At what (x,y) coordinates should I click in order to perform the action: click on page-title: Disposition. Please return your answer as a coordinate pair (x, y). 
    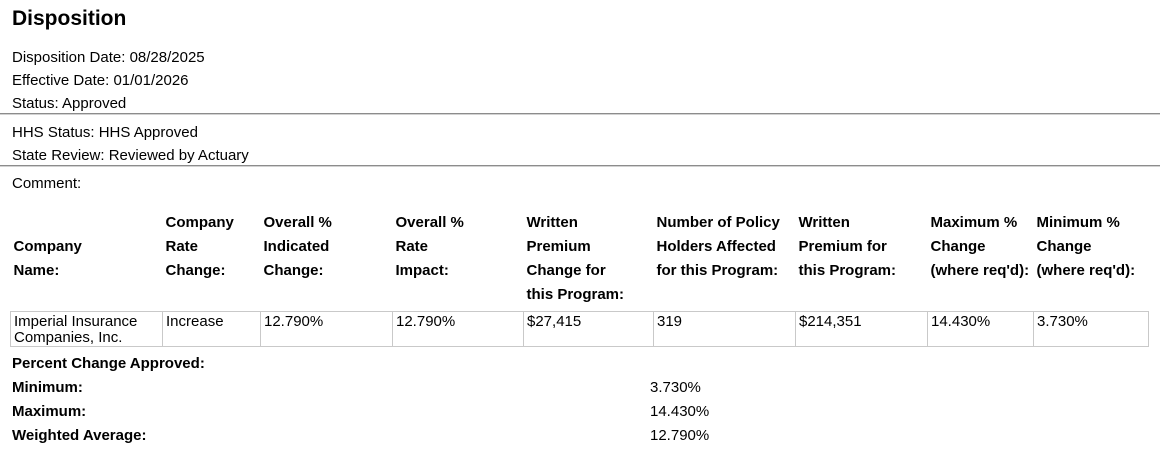
    Looking at the image, I should click on (69, 18).